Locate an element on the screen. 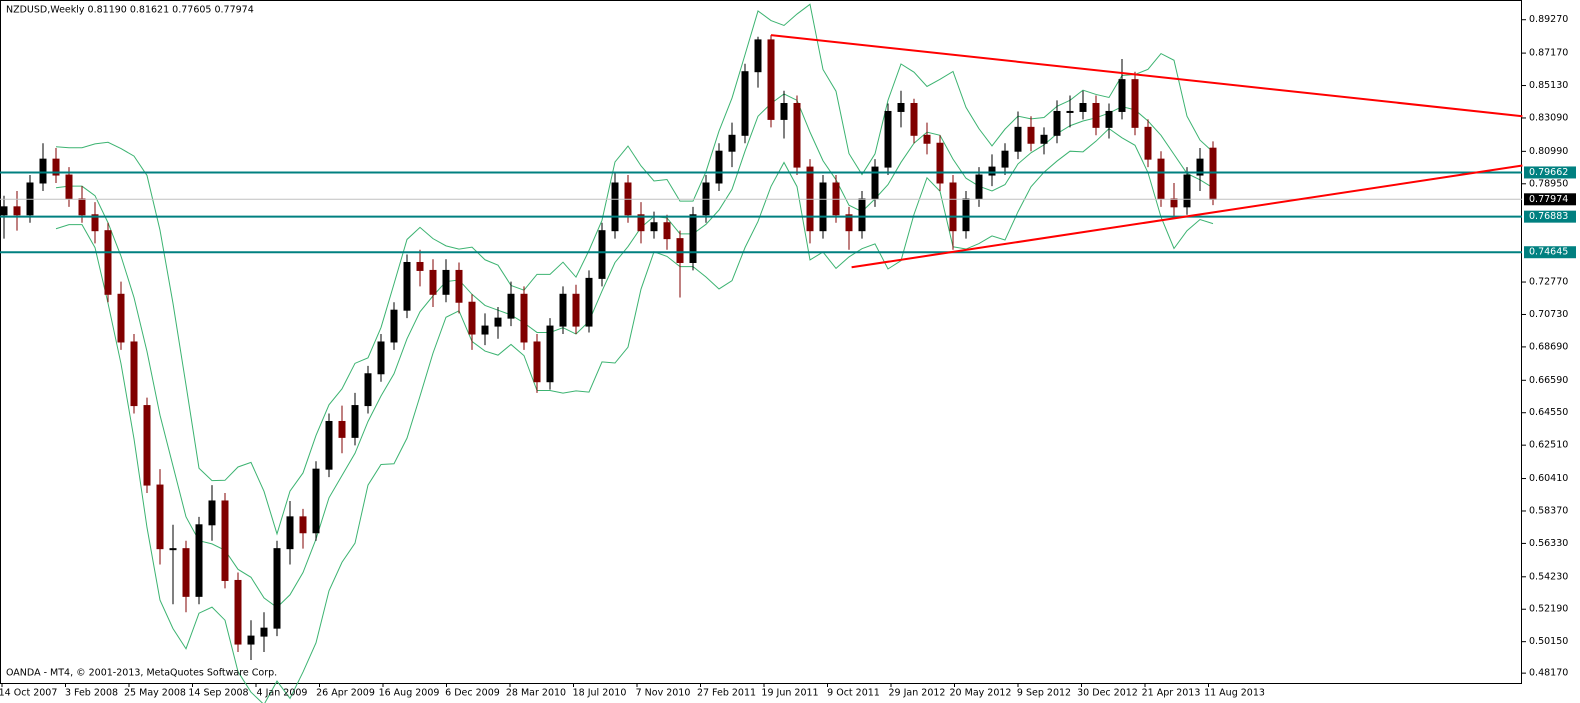 The image size is (1580, 703). x-tick-label: 11 Aug 2013 is located at coordinates (1234, 693).